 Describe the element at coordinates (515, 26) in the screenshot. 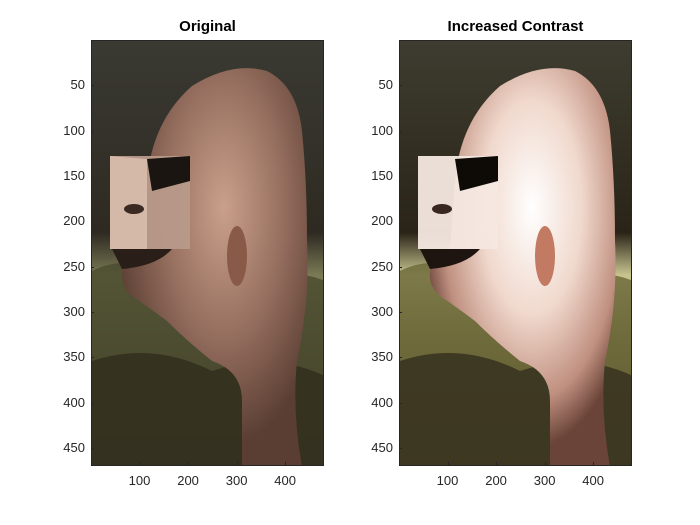

I see `panel-title-increased-contrast: Increased Contrast` at that location.